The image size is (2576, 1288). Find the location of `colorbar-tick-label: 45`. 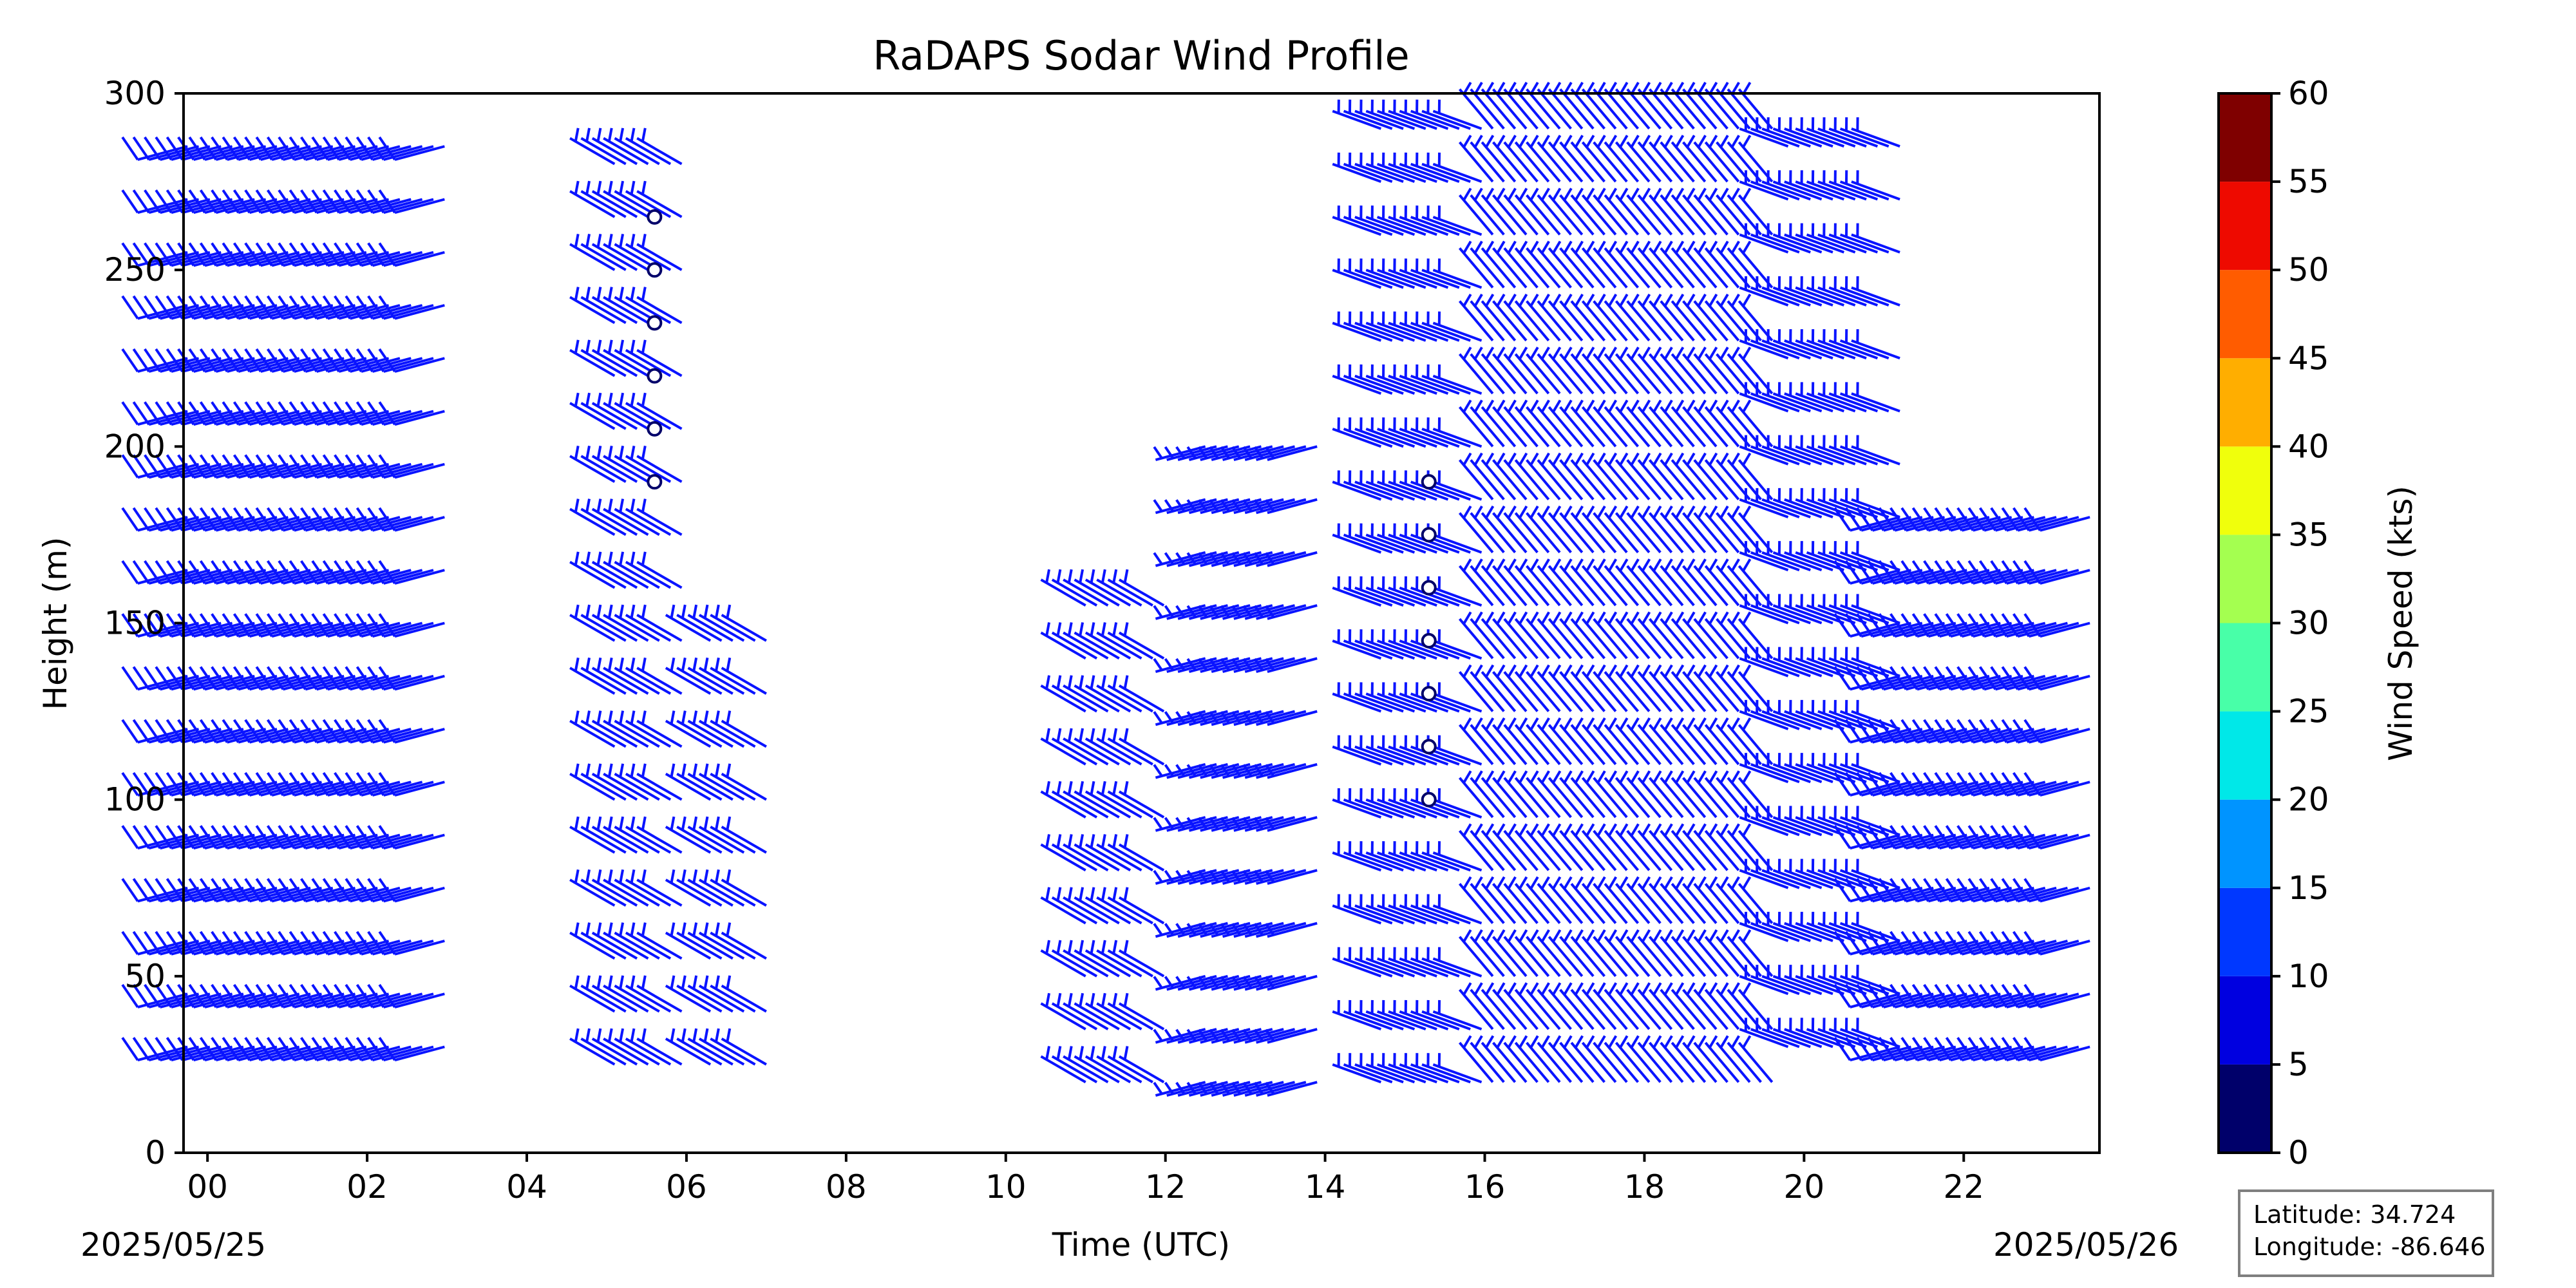

colorbar-tick-label: 45 is located at coordinates (2308, 358).